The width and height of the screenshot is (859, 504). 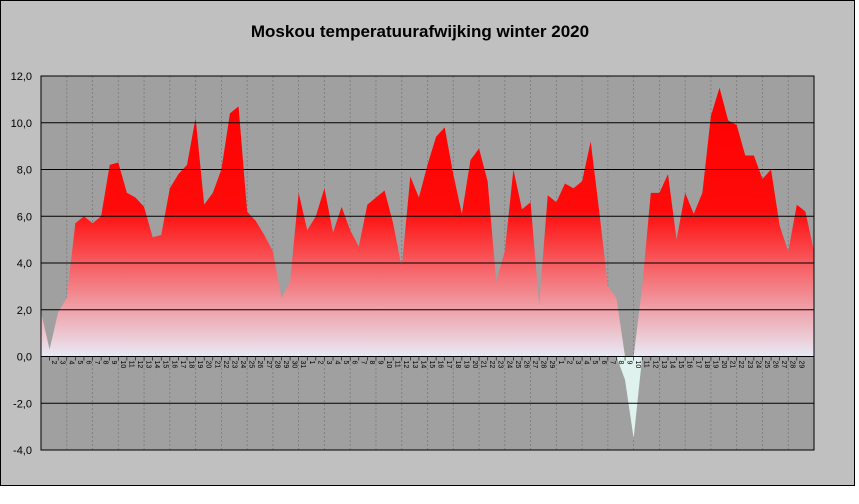 What do you see at coordinates (24, 311) in the screenshot?
I see `y-tick-label: 2,0` at bounding box center [24, 311].